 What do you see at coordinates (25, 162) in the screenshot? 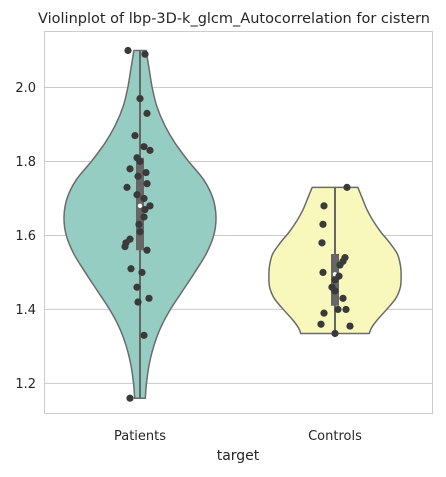
I see `y-tick-label: 1.8` at bounding box center [25, 162].